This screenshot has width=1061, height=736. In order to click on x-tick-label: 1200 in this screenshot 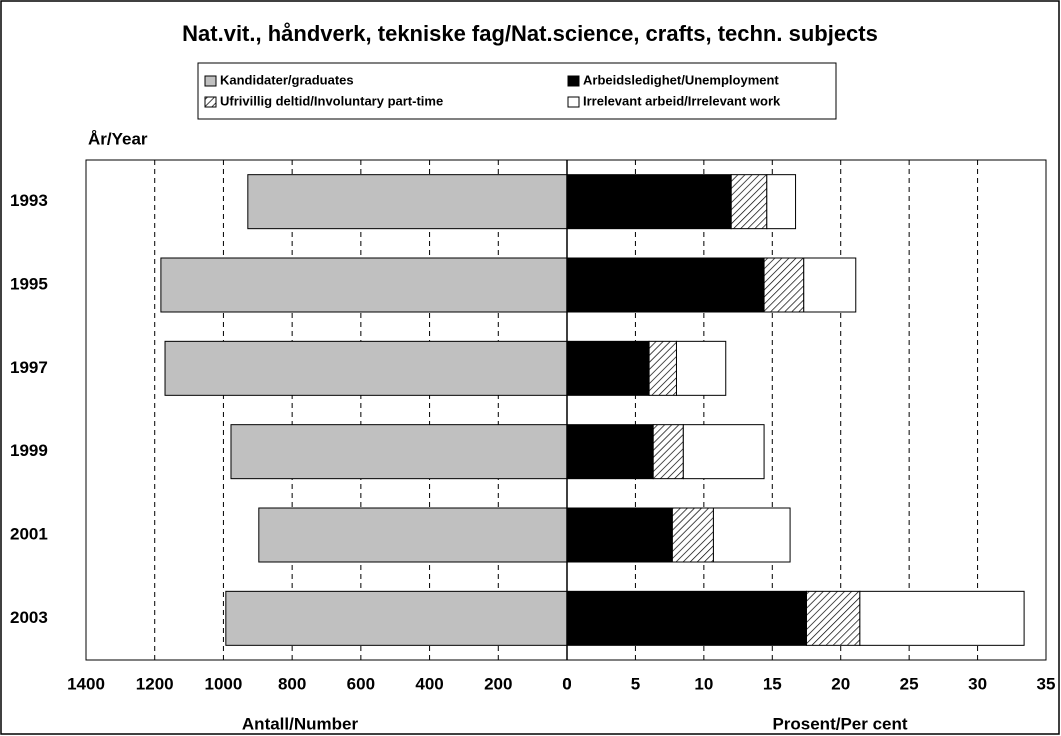, I will do `click(155, 683)`.